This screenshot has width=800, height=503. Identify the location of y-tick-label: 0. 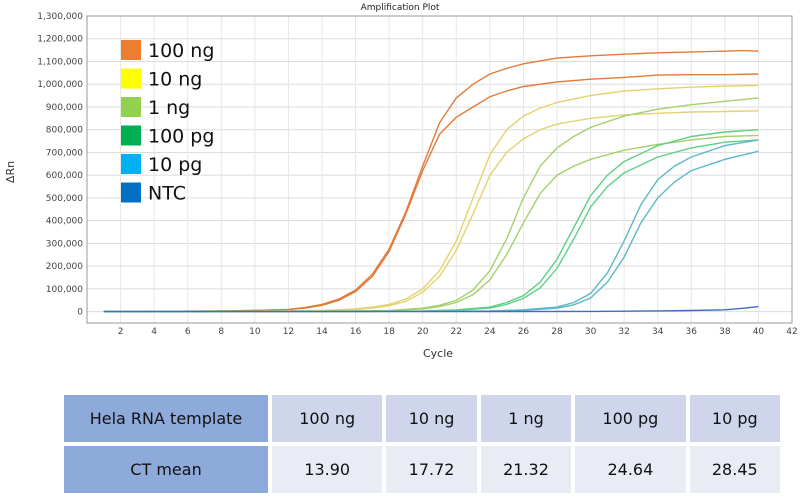
(80, 313).